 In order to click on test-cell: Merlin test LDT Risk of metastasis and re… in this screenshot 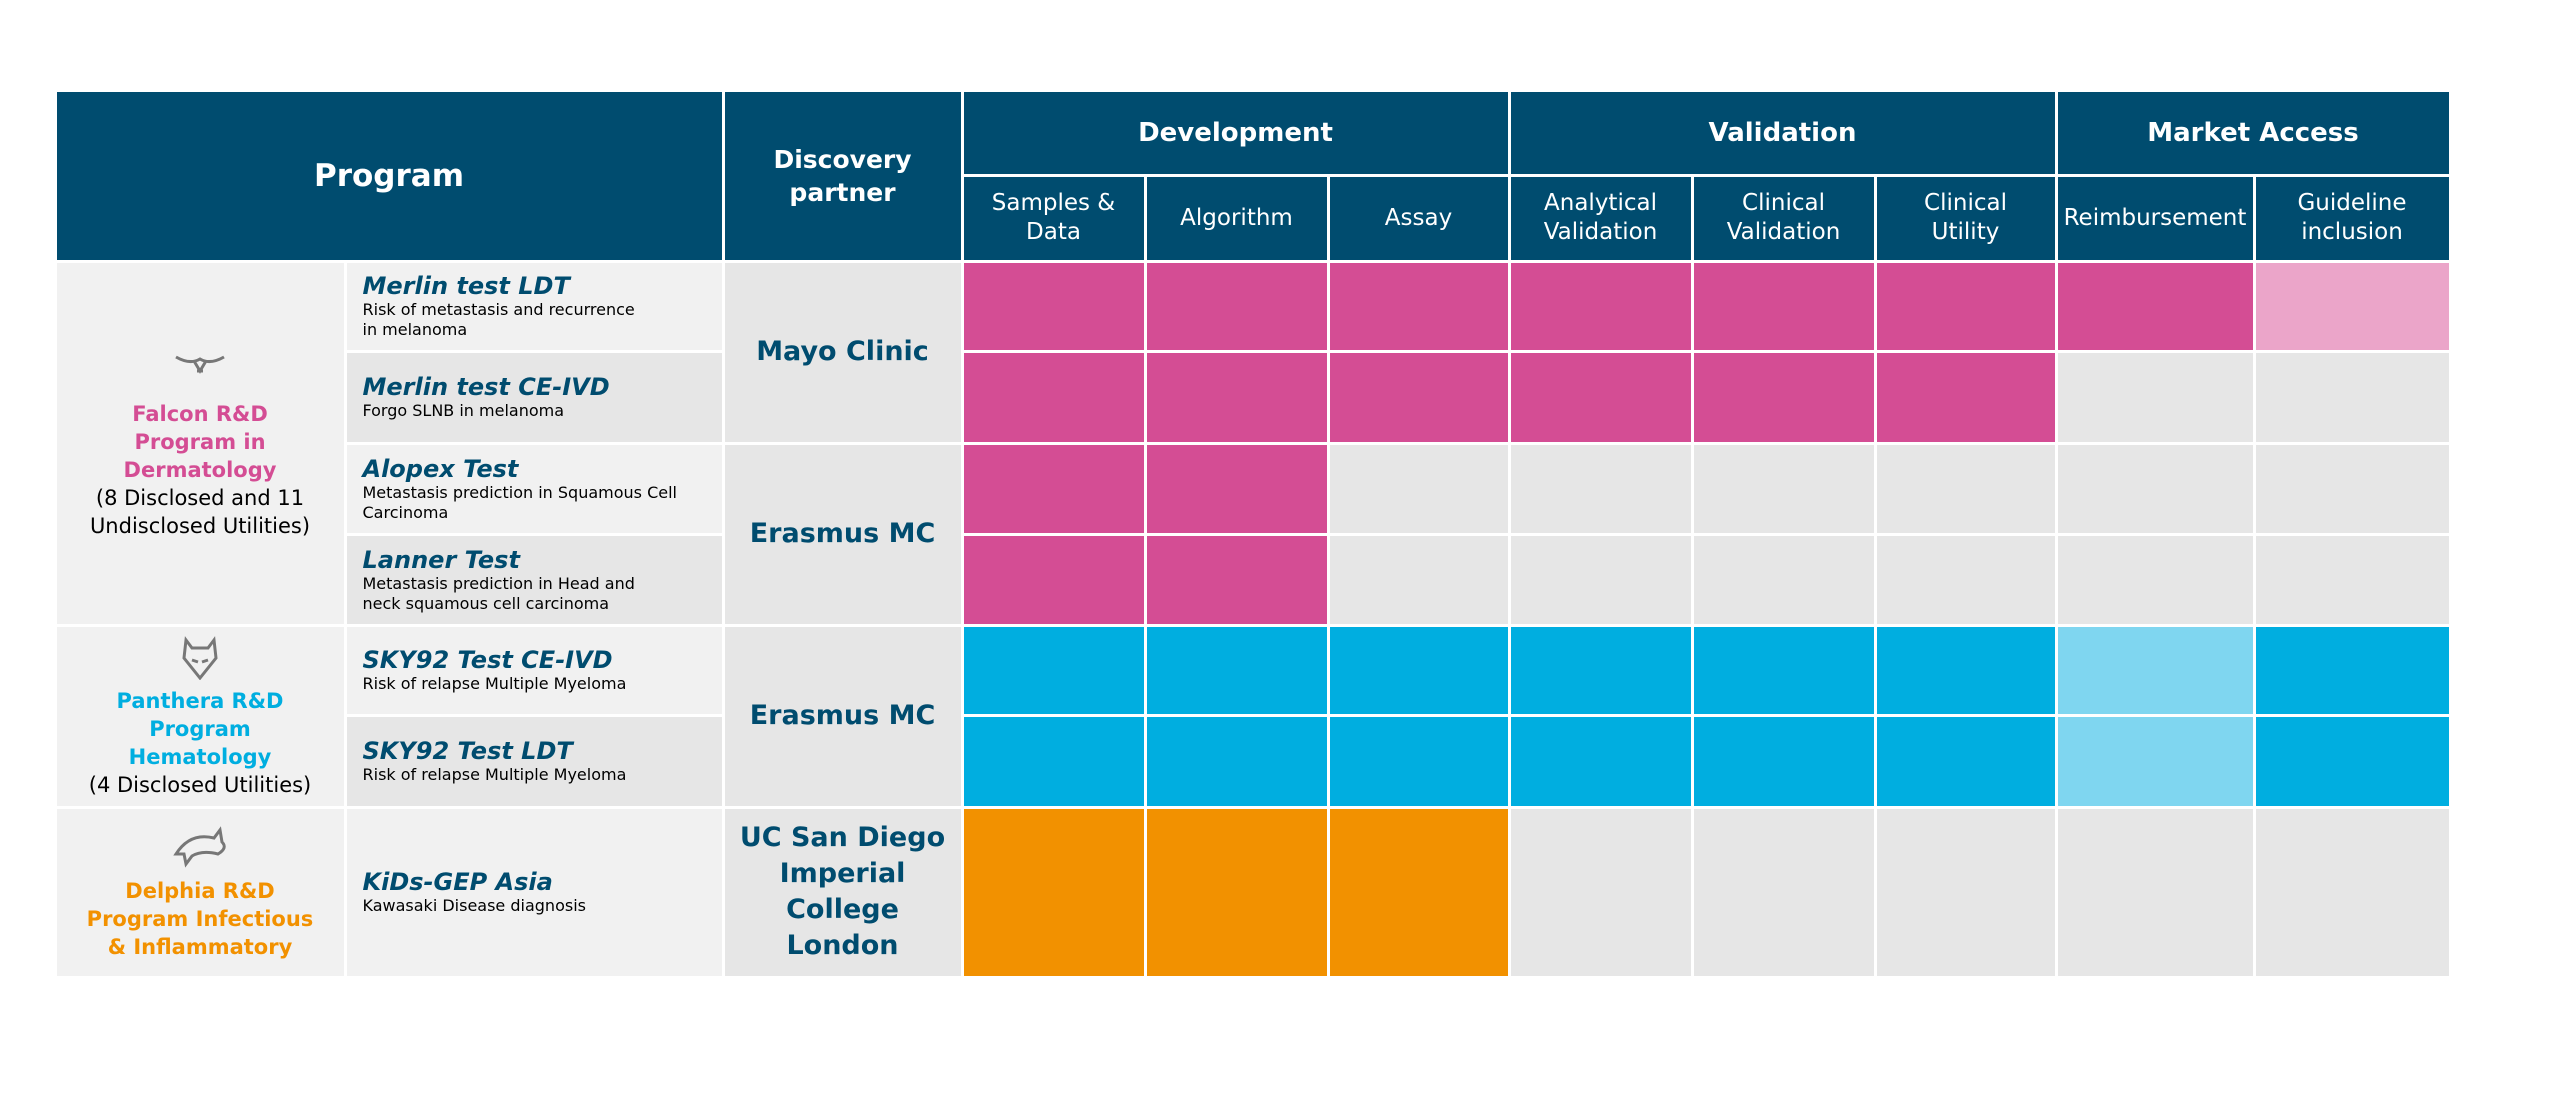, I will do `click(534, 306)`.